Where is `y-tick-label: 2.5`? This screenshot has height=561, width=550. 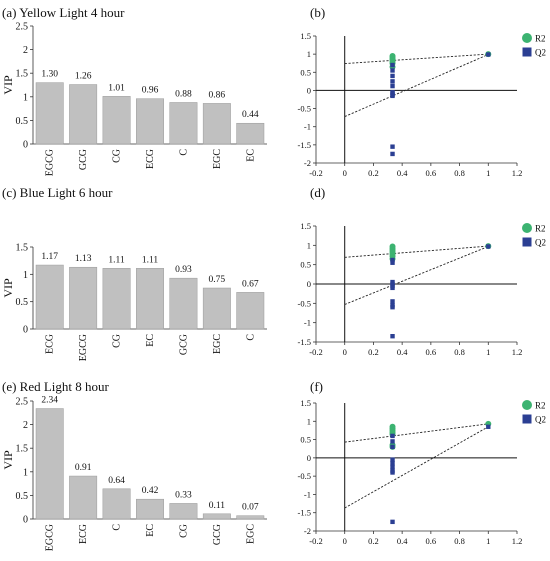 y-tick-label: 2.5 is located at coordinates (22, 27).